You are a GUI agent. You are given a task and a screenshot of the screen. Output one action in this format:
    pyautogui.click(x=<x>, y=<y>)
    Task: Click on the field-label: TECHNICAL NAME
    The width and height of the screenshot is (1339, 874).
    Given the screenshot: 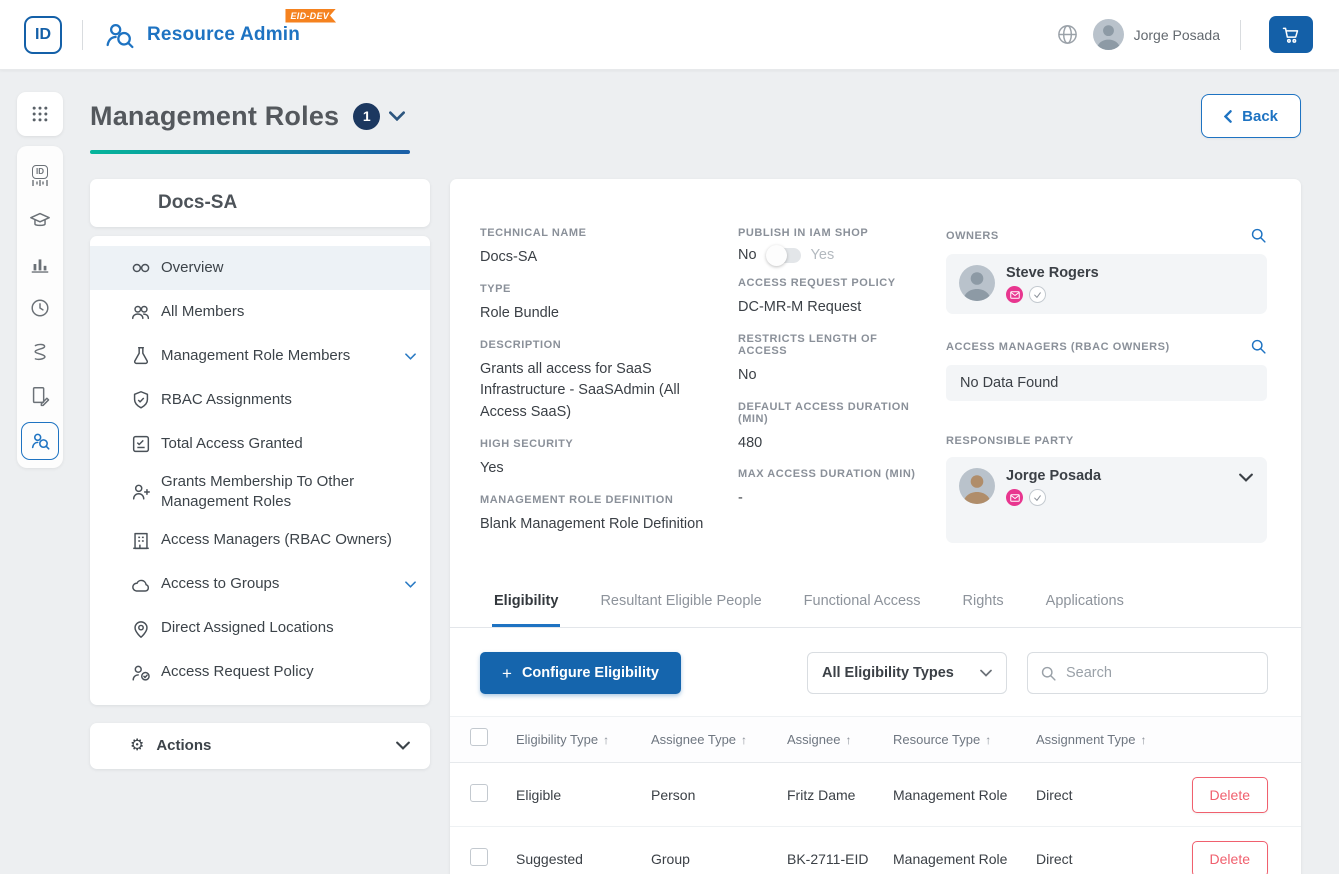 What is the action you would take?
    pyautogui.click(x=533, y=233)
    